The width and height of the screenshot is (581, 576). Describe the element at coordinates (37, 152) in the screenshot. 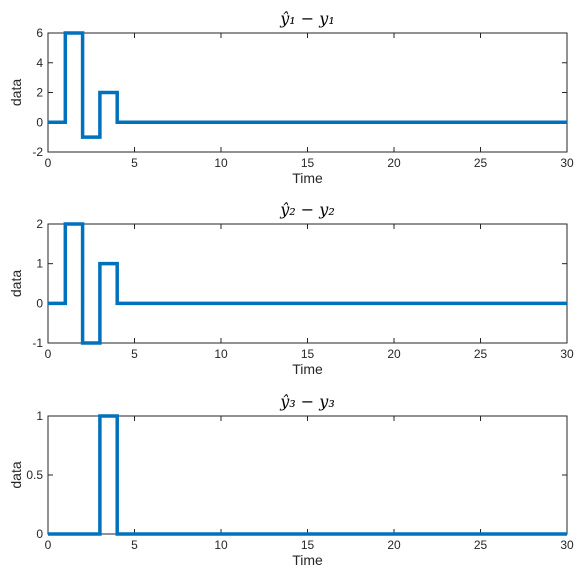

I see `y-tick-label: -2` at that location.